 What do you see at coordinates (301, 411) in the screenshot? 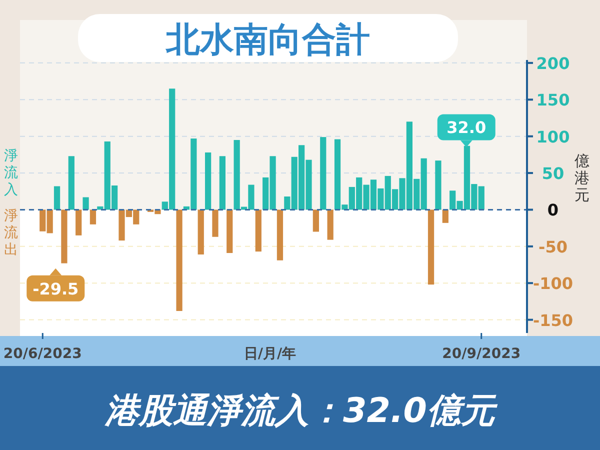
I see `text: 港股通淨流入：32.0億元` at bounding box center [301, 411].